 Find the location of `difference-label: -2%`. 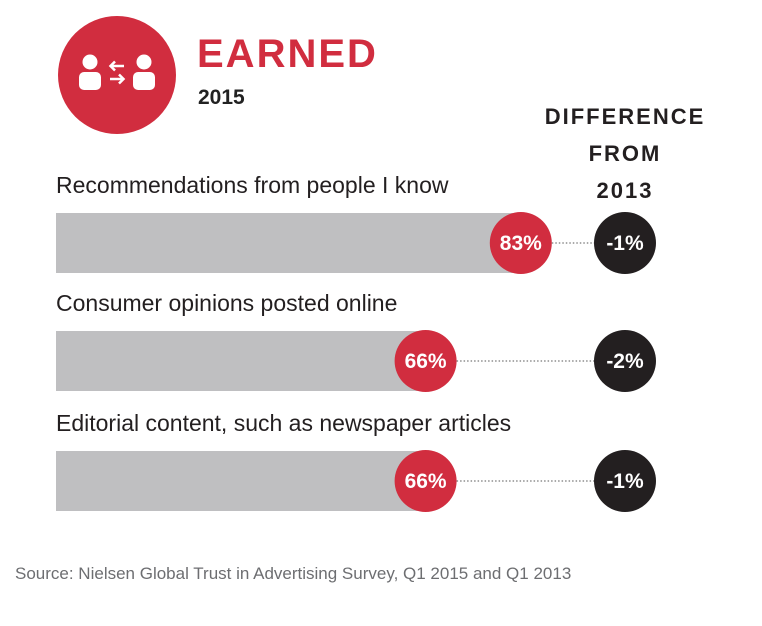

difference-label: -2% is located at coordinates (625, 361).